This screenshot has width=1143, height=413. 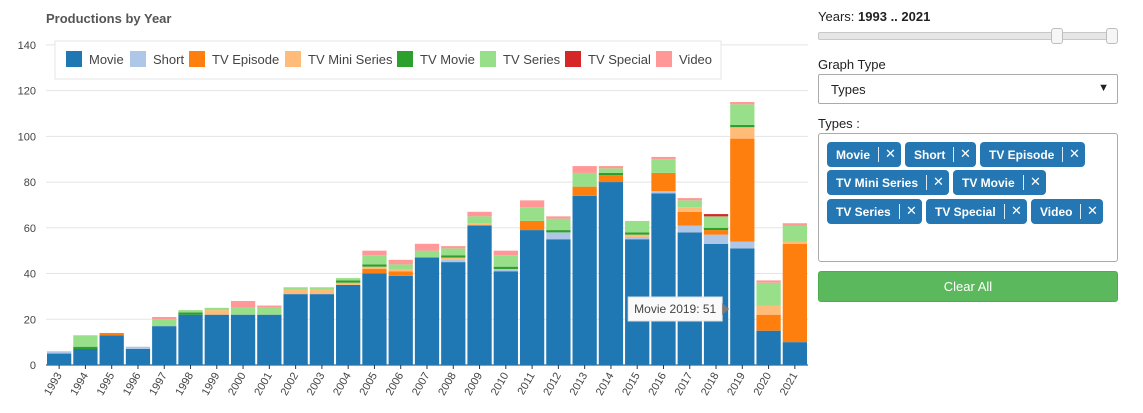 What do you see at coordinates (164, 318) in the screenshot?
I see `bar-video-1997` at bounding box center [164, 318].